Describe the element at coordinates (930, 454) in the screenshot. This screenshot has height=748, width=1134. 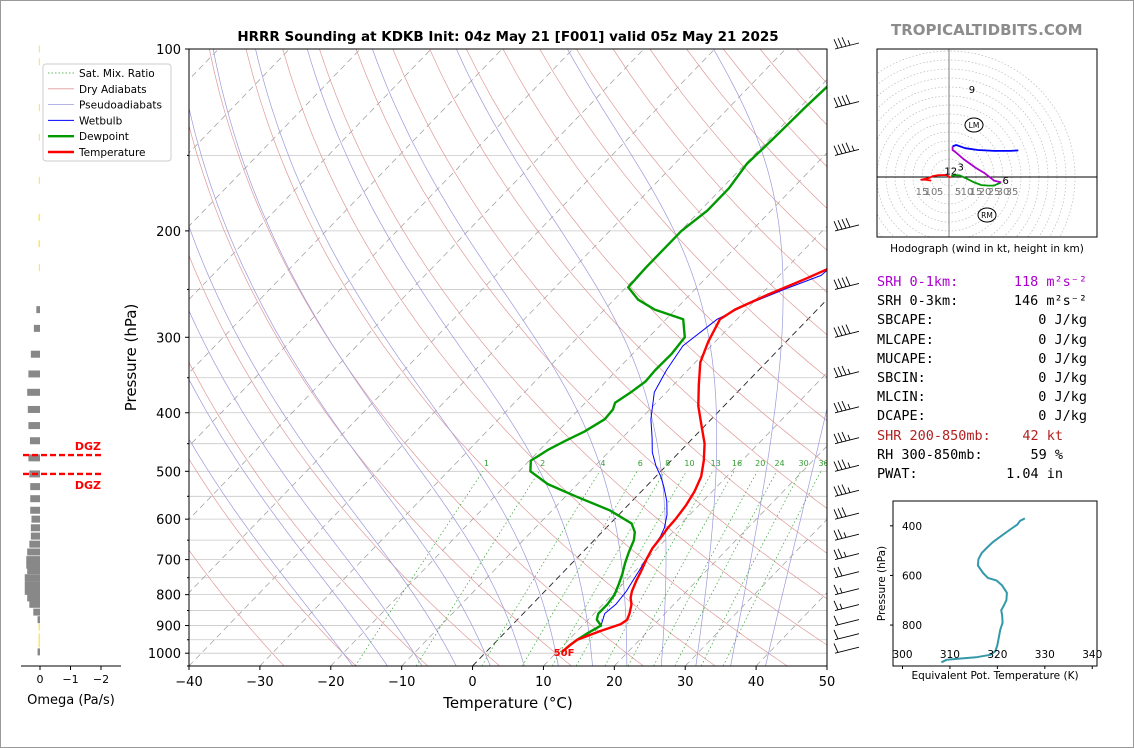
I see `index-label: RH 300-850mb:` at that location.